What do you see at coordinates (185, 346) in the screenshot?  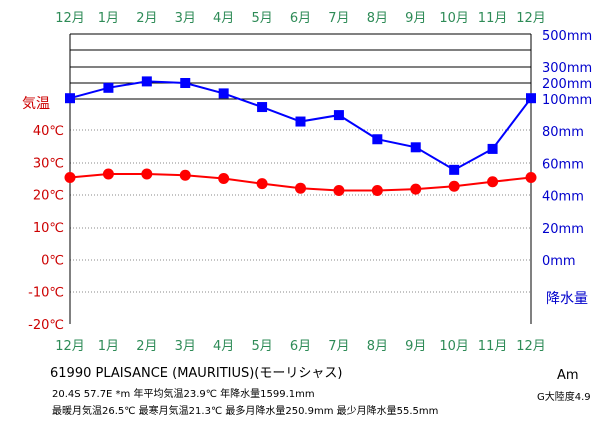 I see `month-label-bottom: 3月` at bounding box center [185, 346].